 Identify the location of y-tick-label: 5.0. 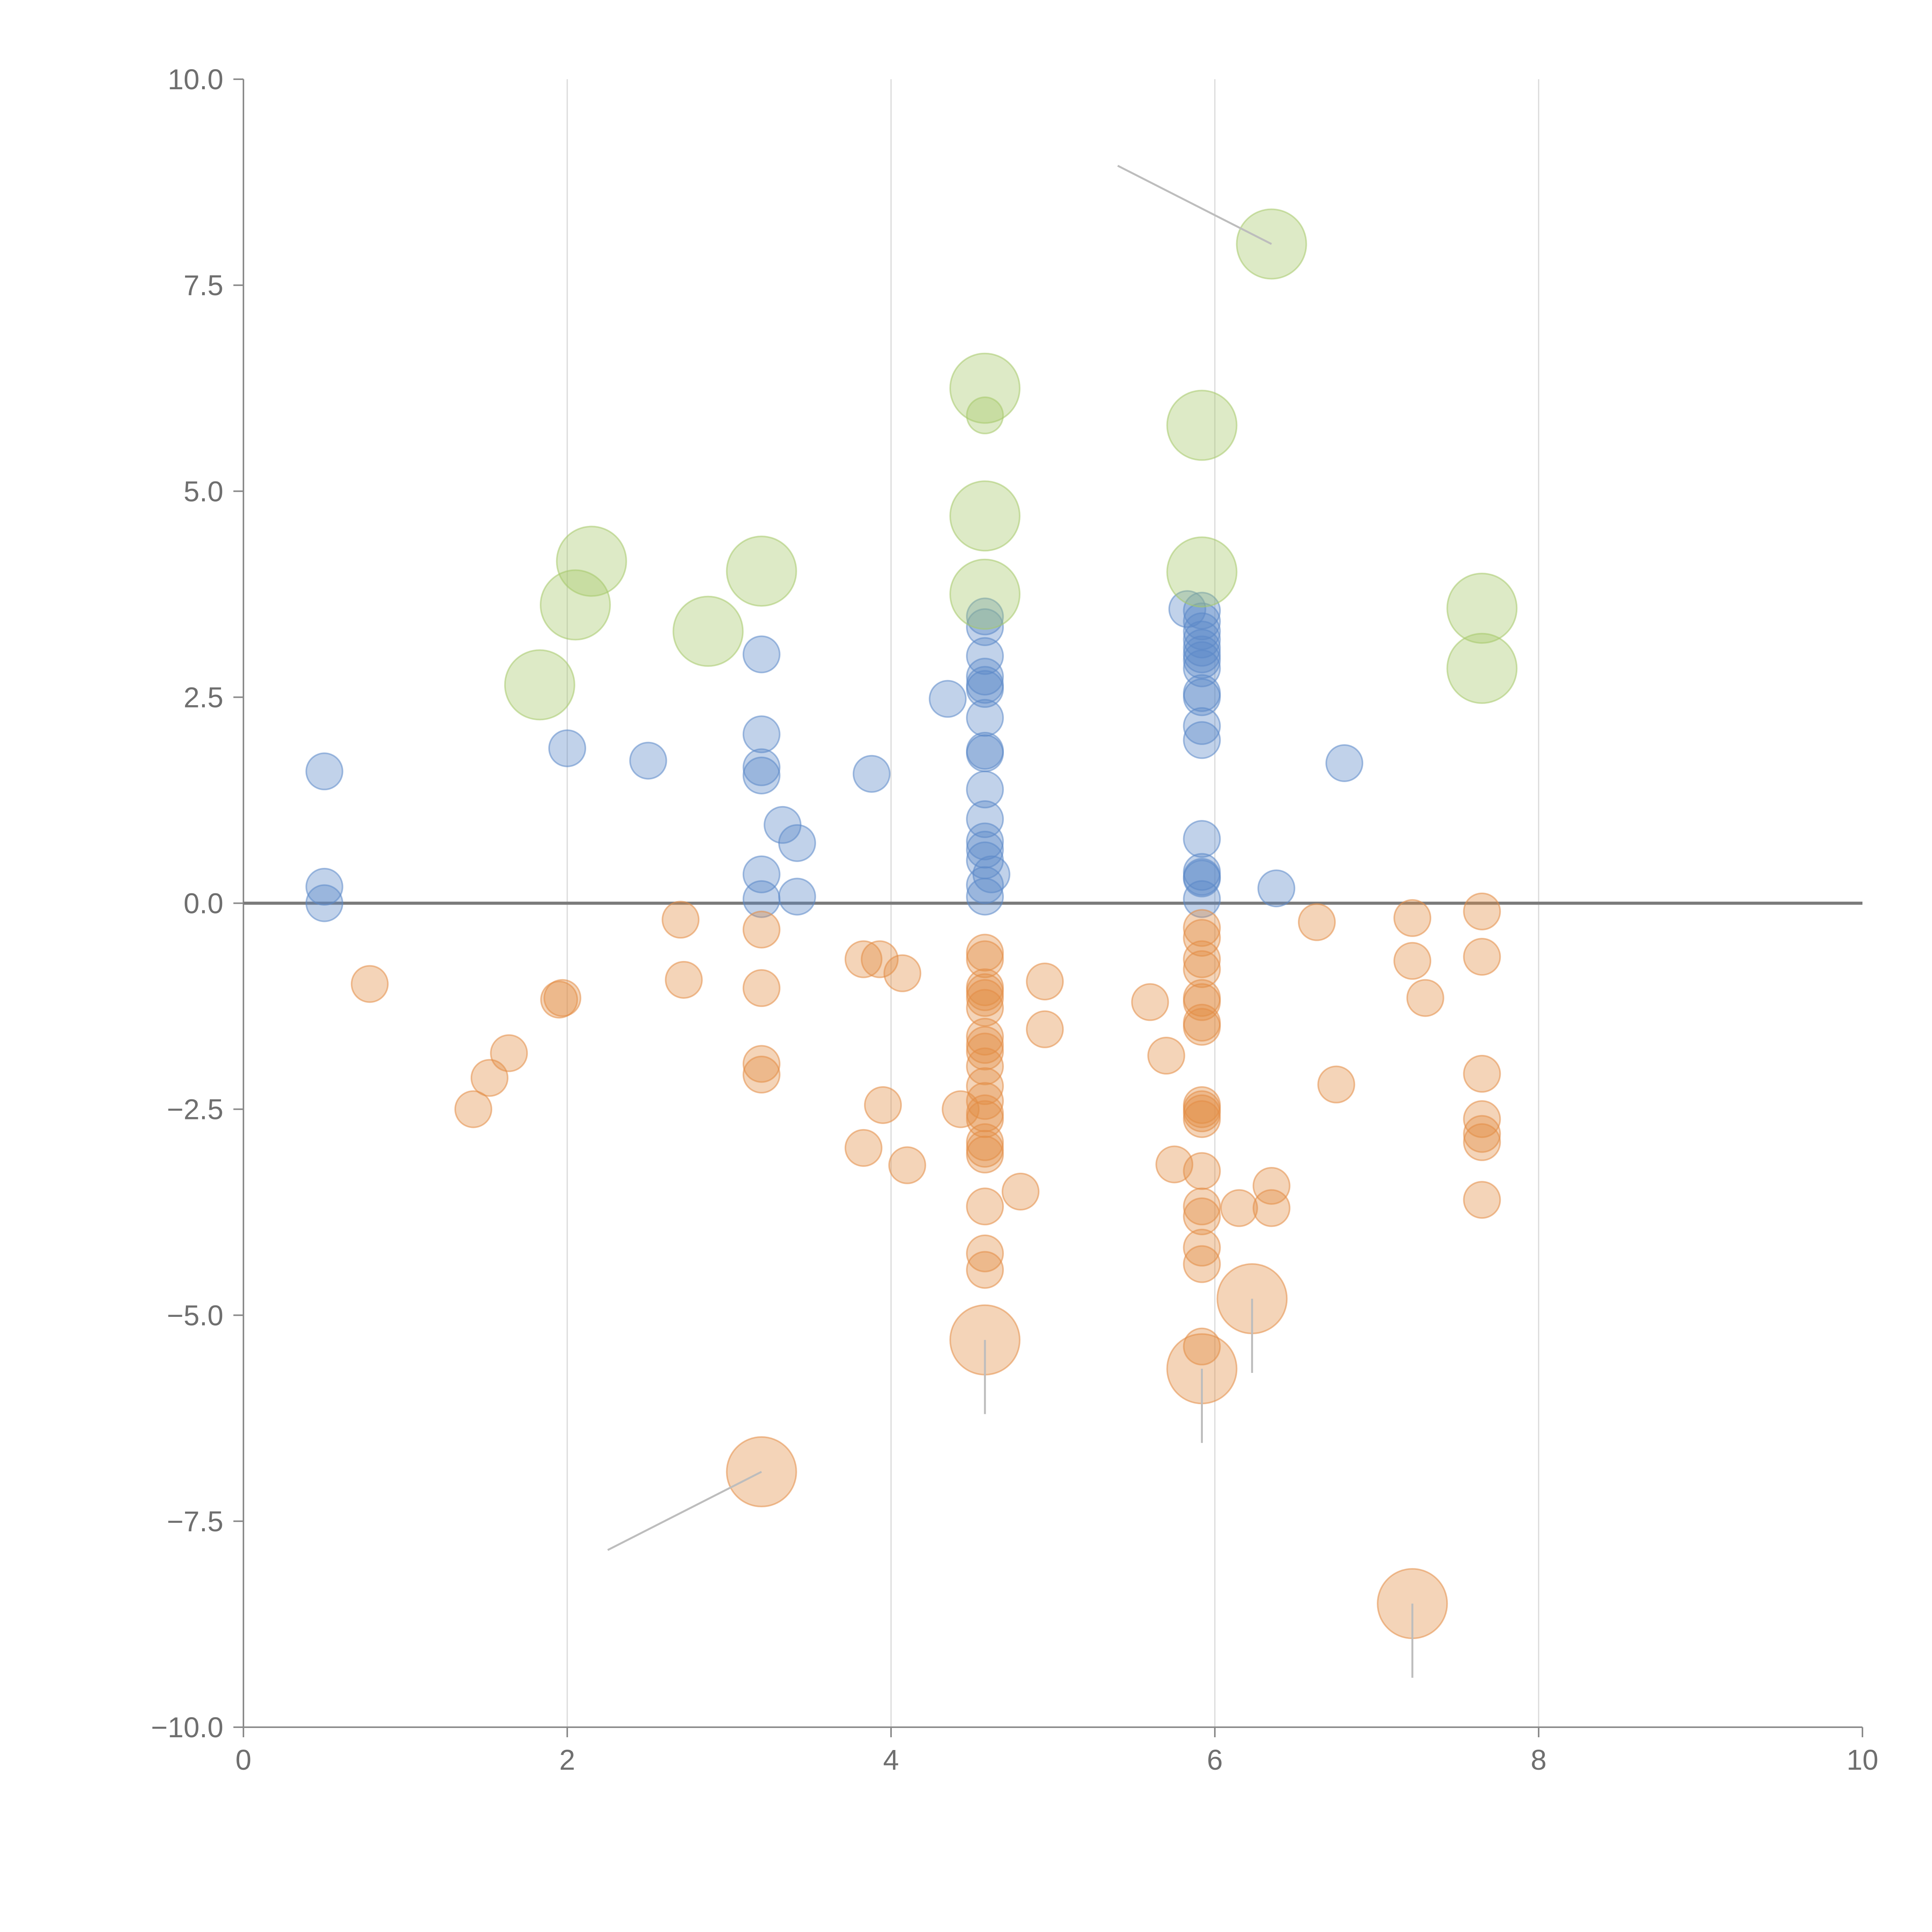
(204, 491).